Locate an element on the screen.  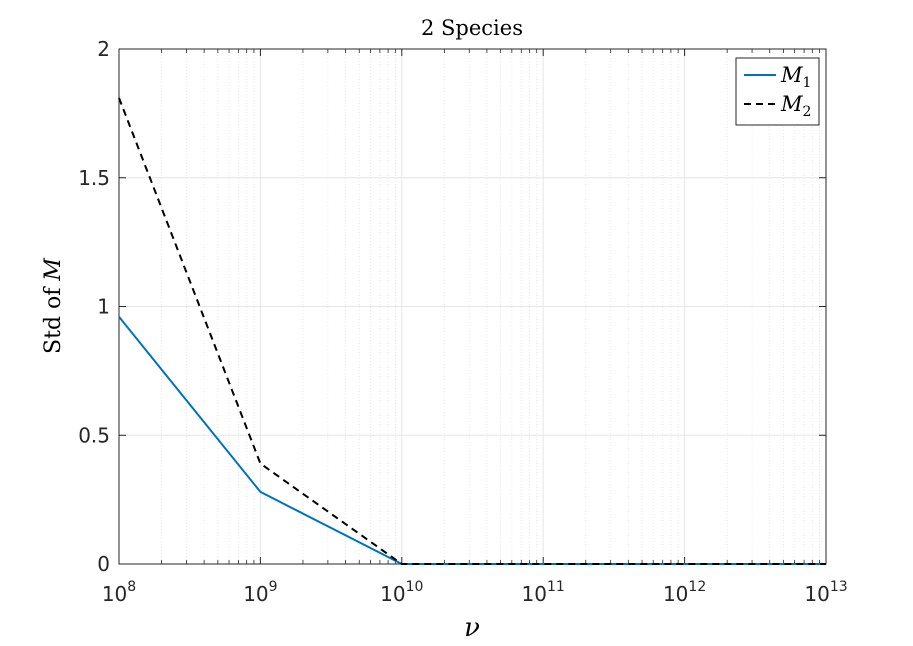
y-tick-label: 1.5 is located at coordinates (94, 178).